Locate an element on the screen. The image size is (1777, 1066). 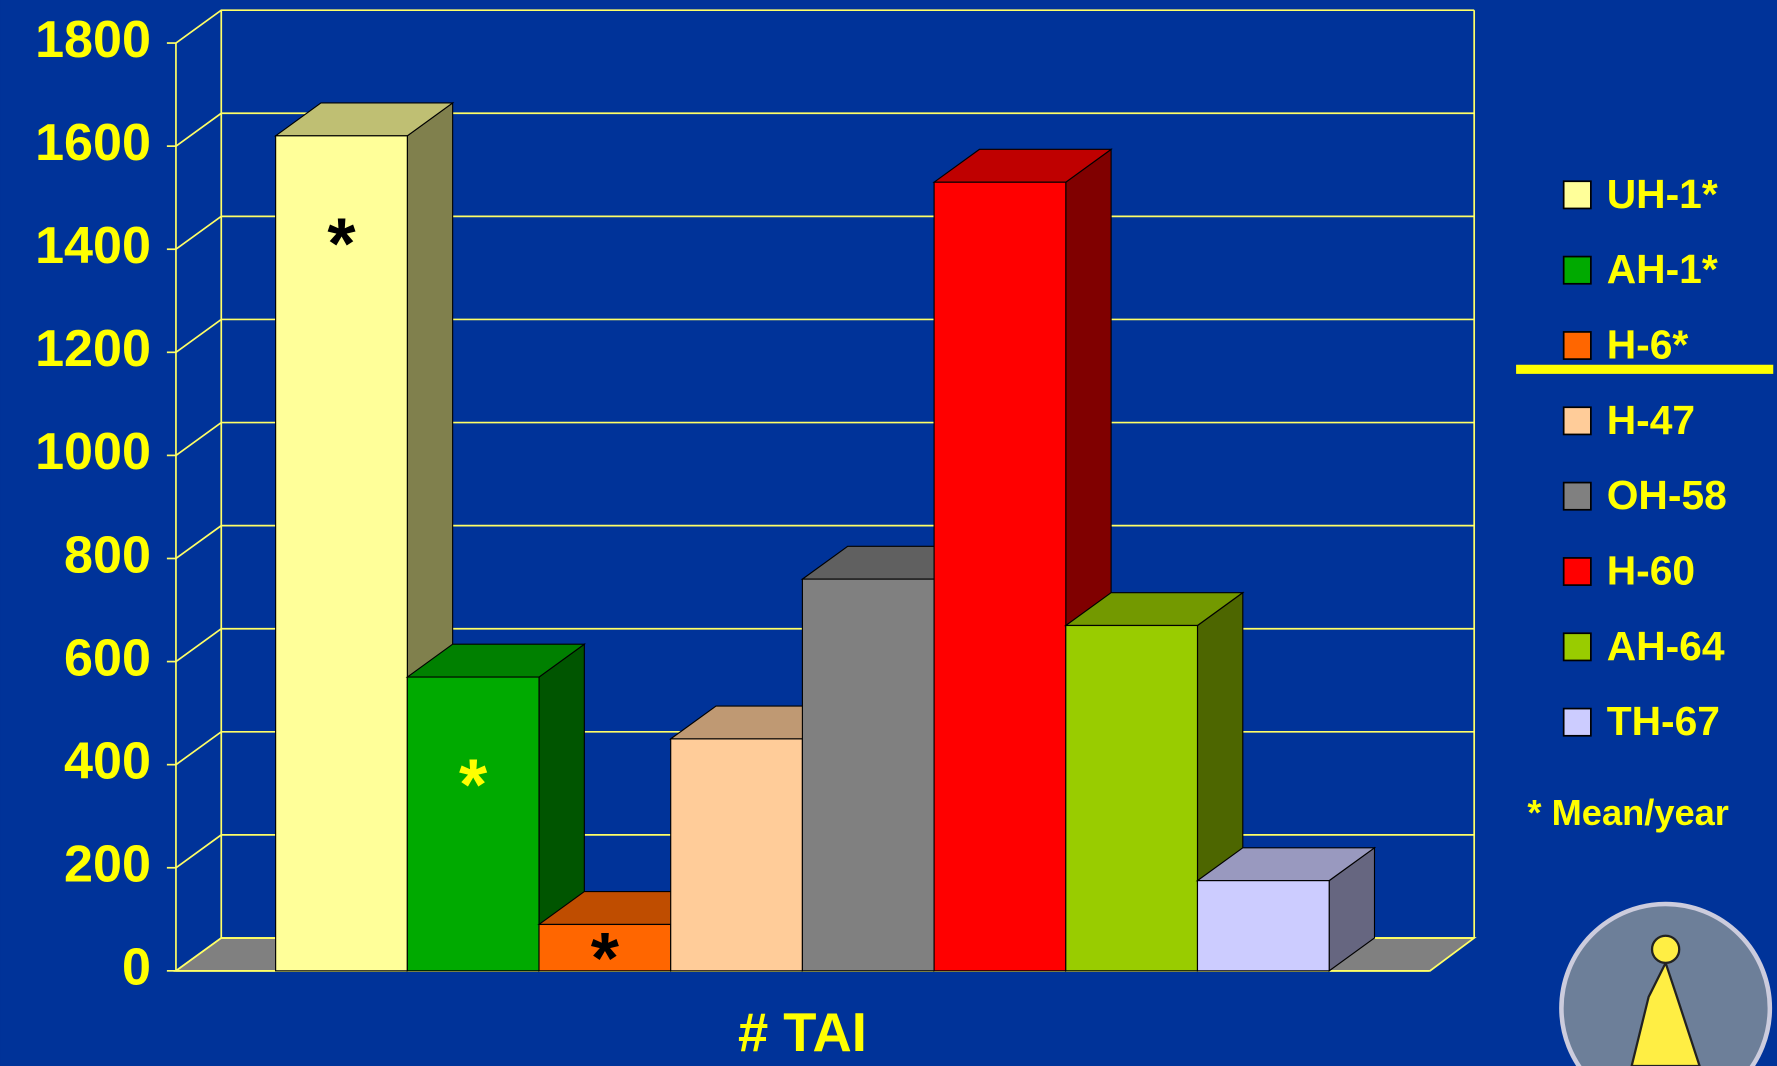
y-tick-label: 1000 is located at coordinates (93, 452).